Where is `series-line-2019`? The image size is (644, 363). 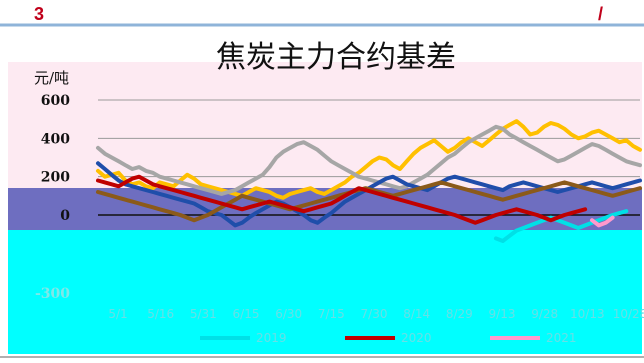
series-line-2019 is located at coordinates (561, 226).